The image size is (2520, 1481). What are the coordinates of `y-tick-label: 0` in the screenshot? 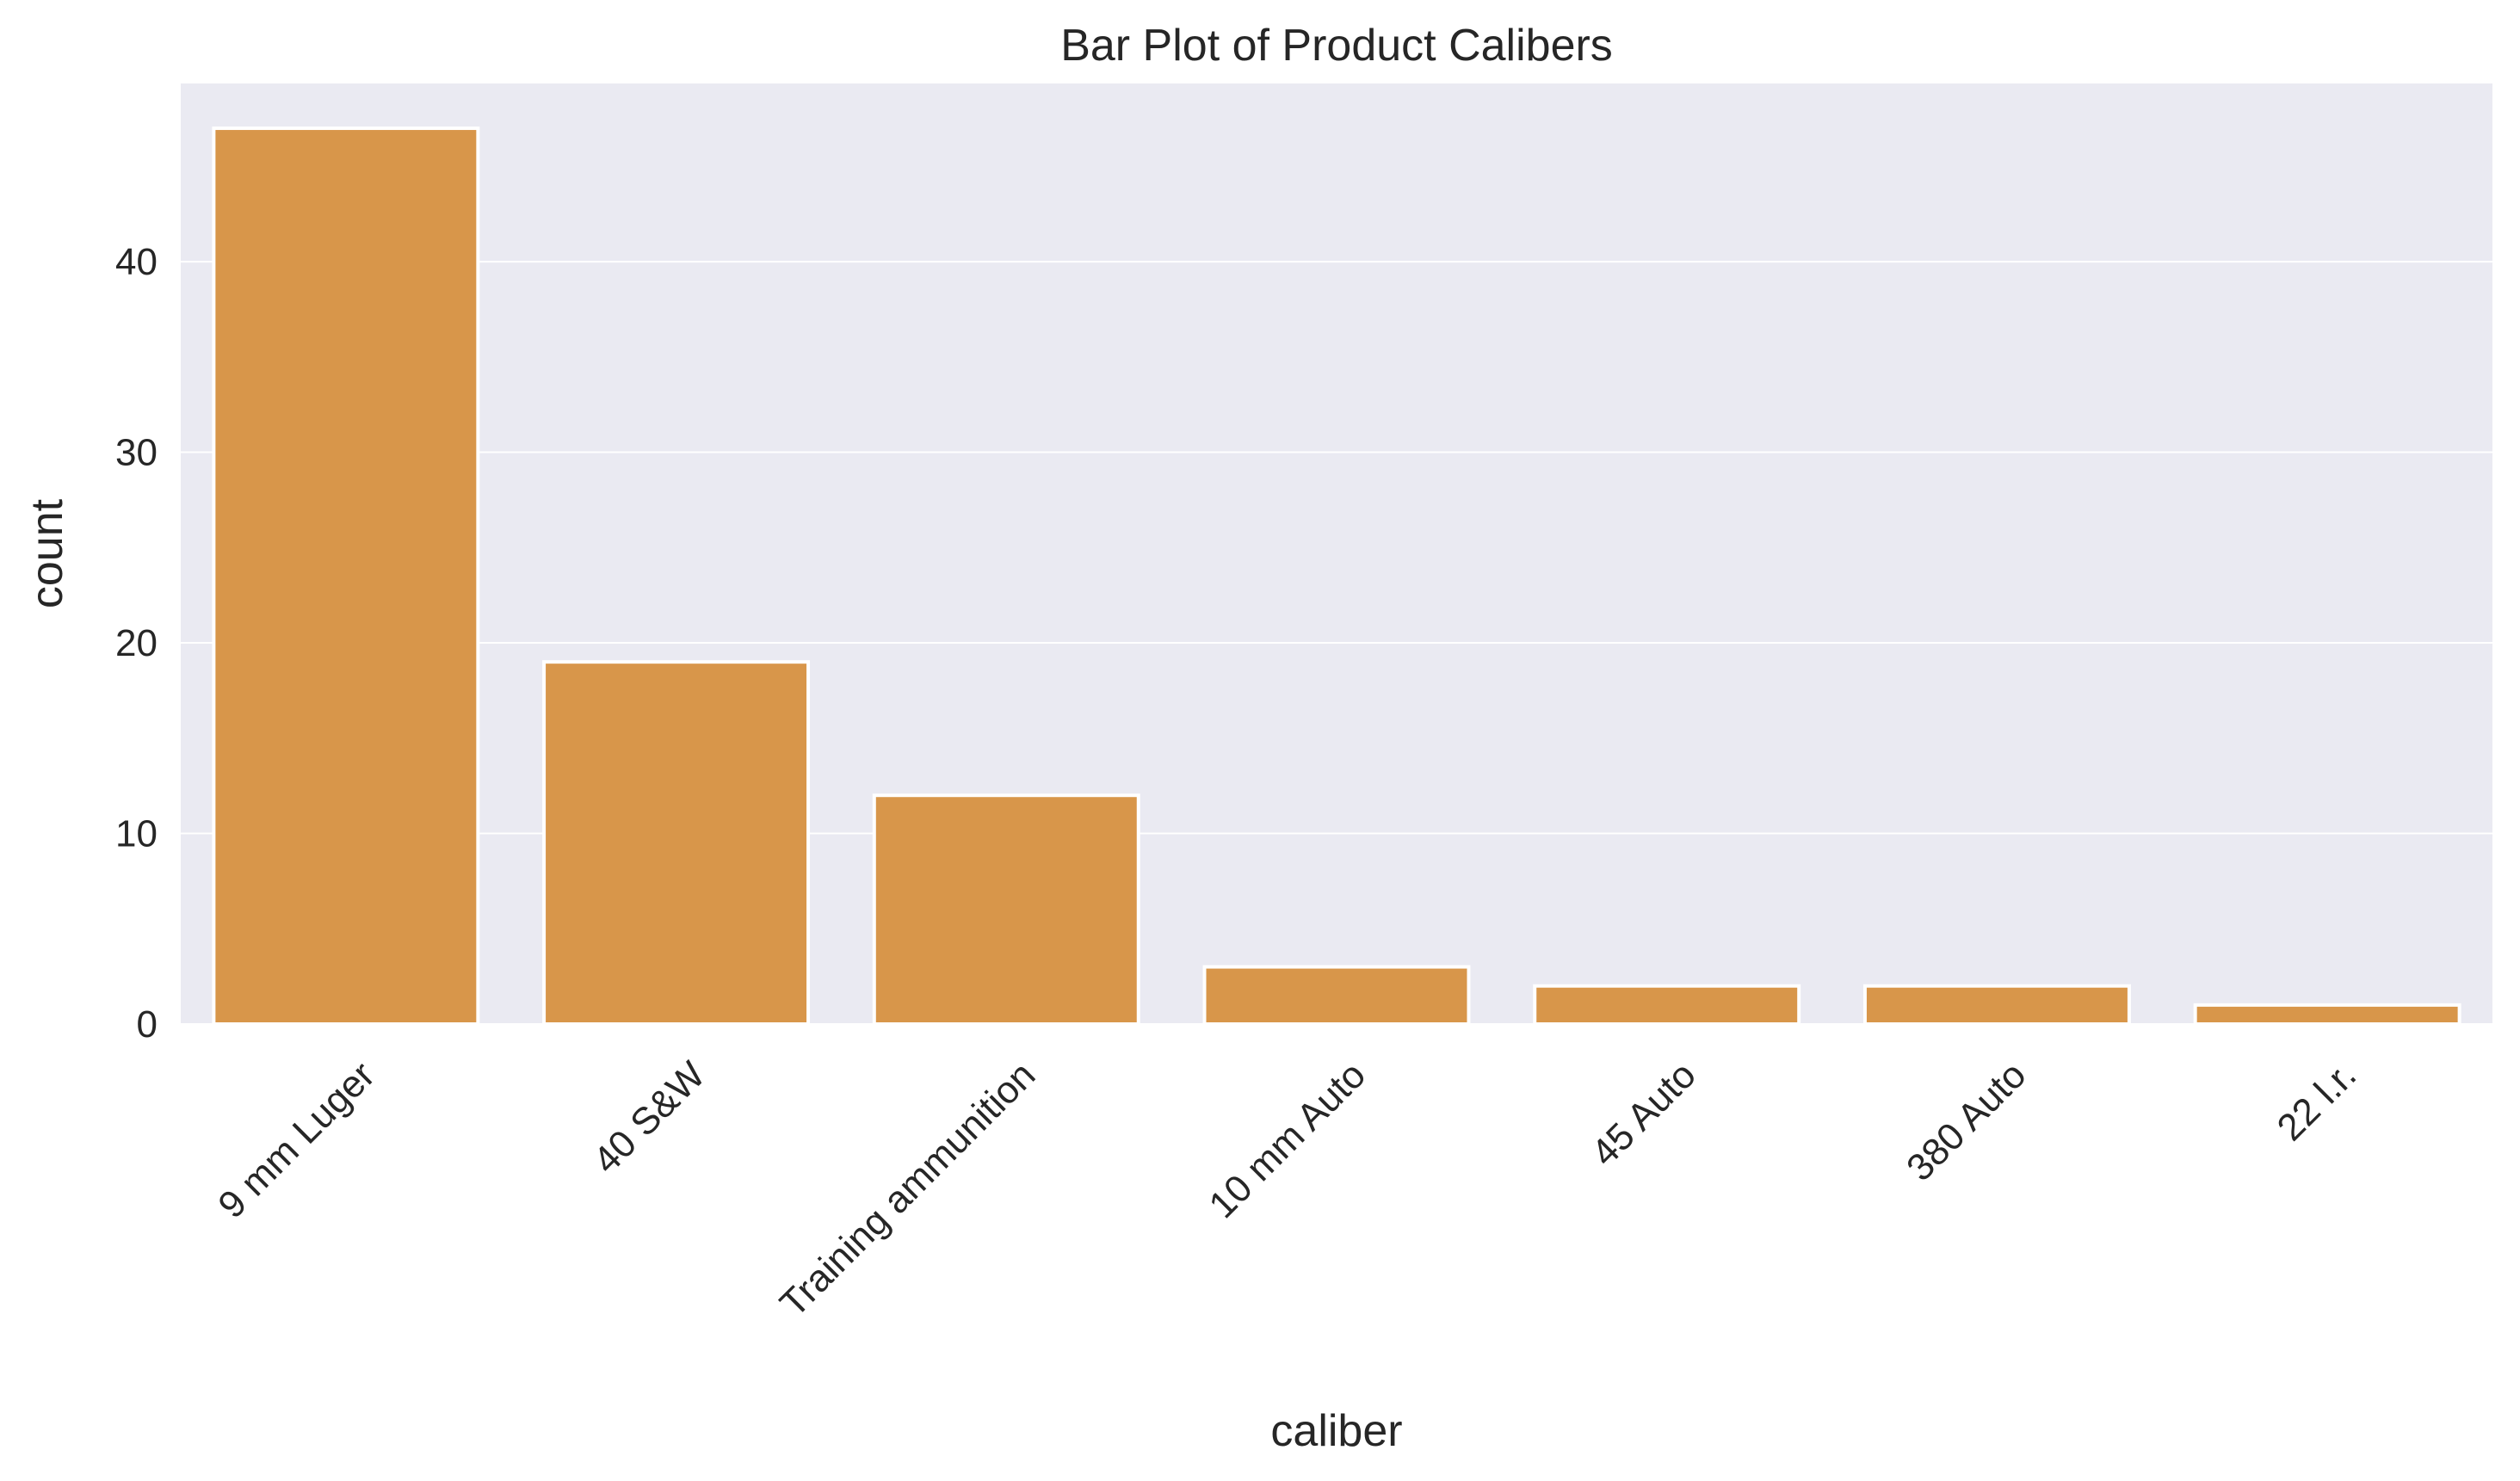 It's located at (148, 1024).